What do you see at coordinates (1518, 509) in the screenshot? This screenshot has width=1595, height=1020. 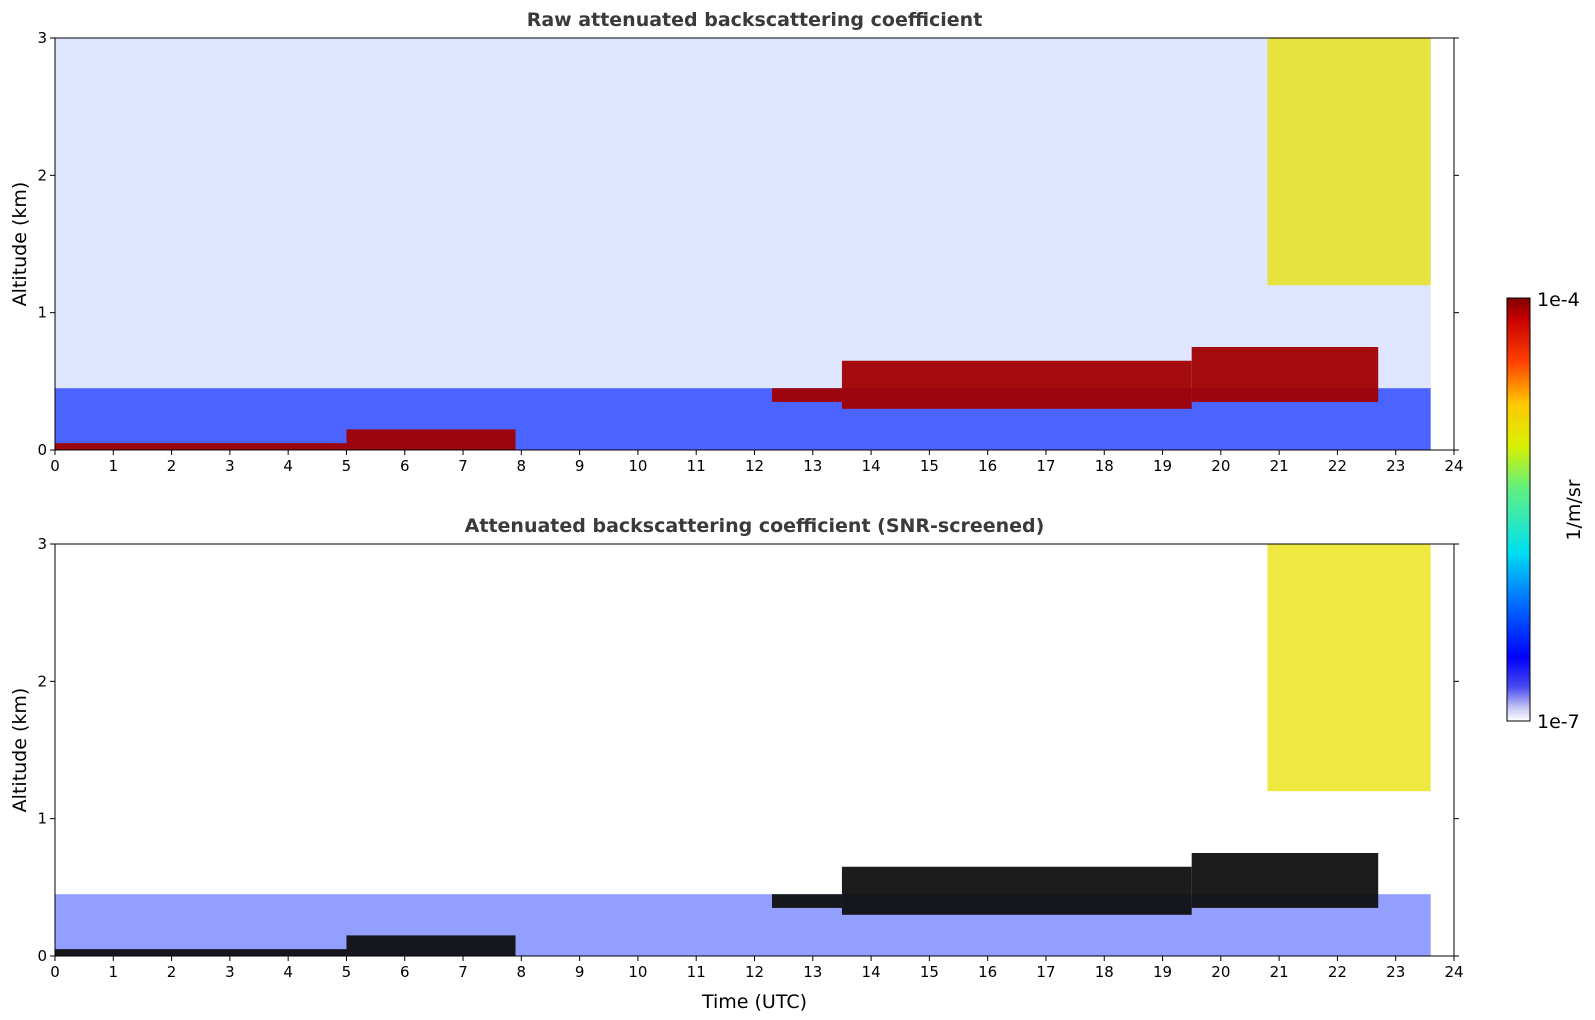 I see `colorbar-gradient` at bounding box center [1518, 509].